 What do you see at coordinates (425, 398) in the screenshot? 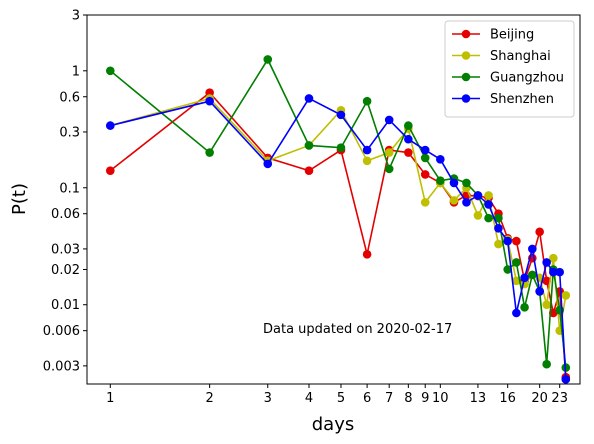
I see `x-tick-label: 9` at bounding box center [425, 398].